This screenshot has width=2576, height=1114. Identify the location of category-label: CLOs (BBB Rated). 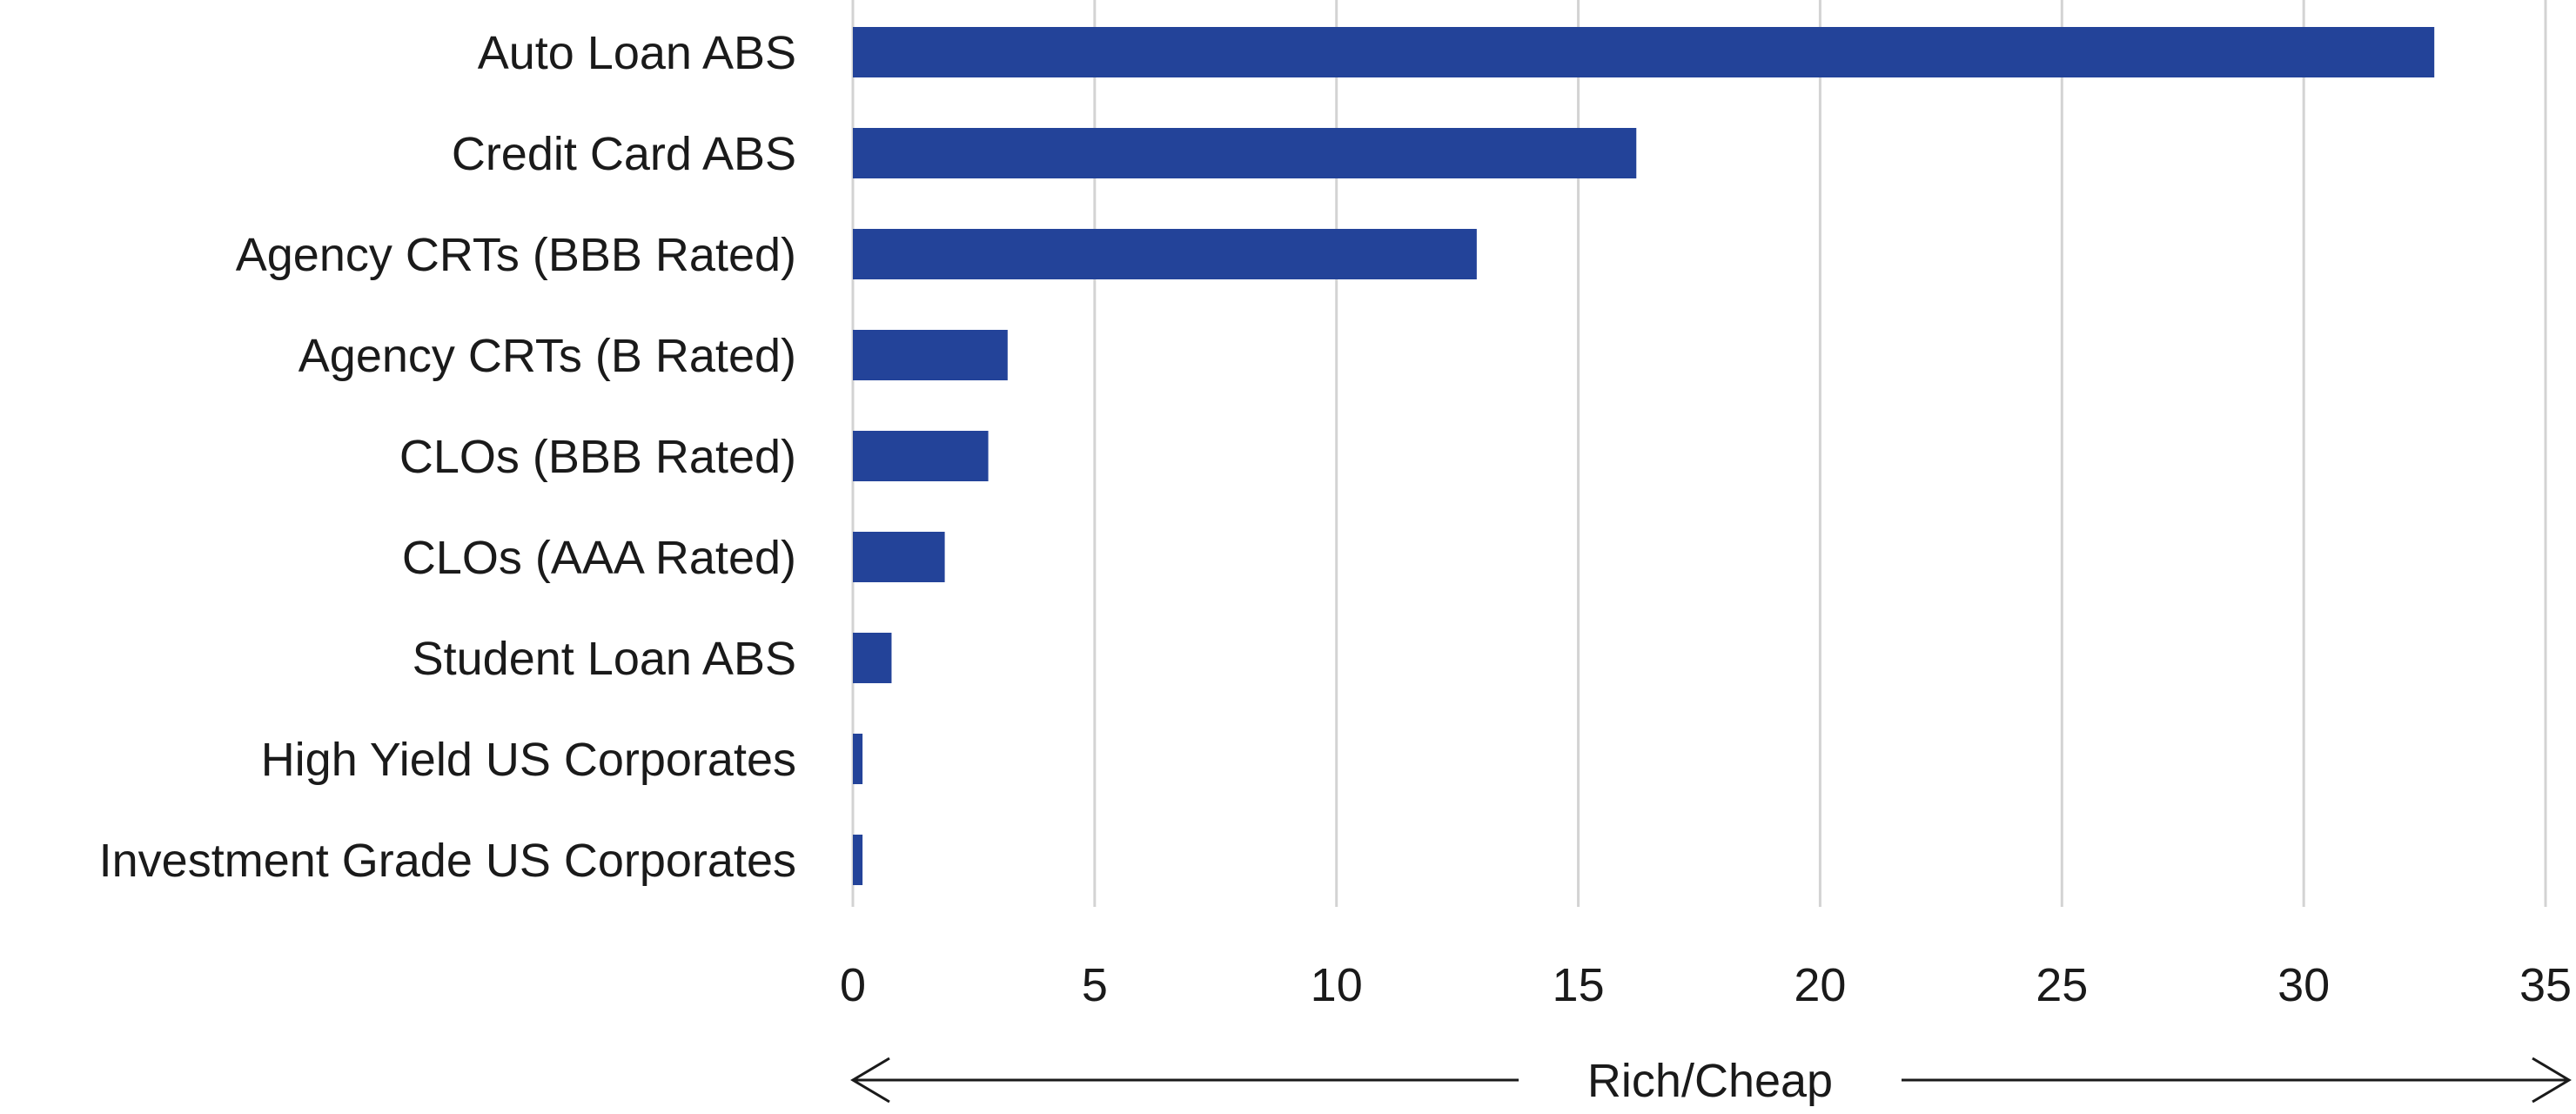
(597, 457).